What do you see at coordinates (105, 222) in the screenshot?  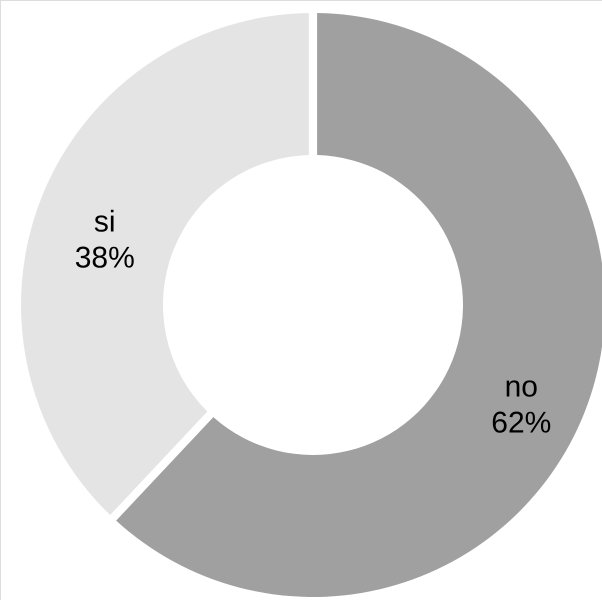 I see `slice-label: si` at bounding box center [105, 222].